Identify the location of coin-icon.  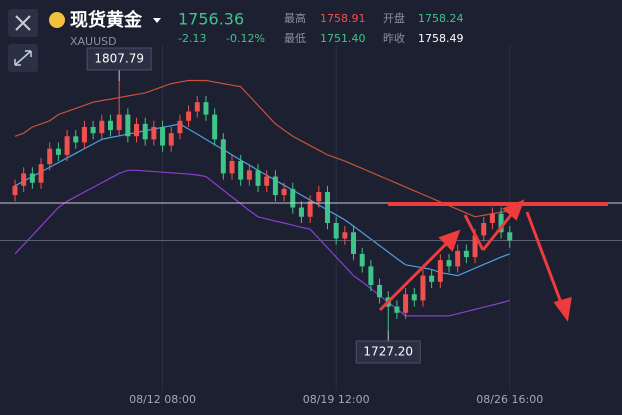
(57, 20).